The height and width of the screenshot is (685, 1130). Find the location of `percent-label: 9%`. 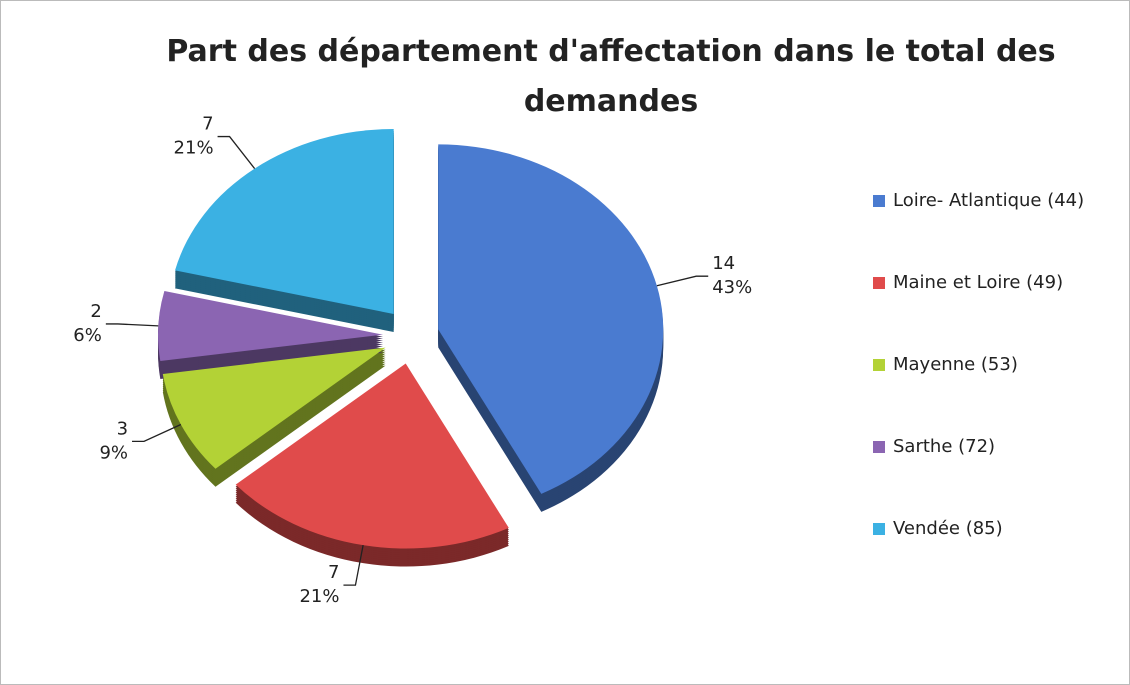

percent-label: 9% is located at coordinates (113, 452).